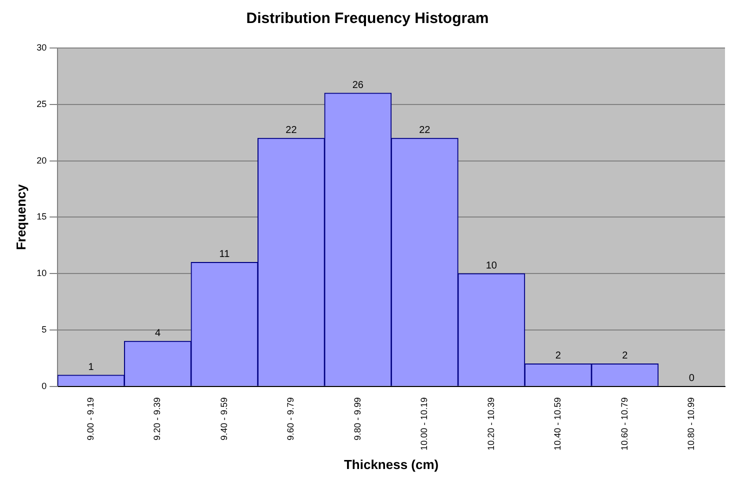 The width and height of the screenshot is (745, 487). What do you see at coordinates (20, 217) in the screenshot?
I see `y-axis-title: Frequency` at bounding box center [20, 217].